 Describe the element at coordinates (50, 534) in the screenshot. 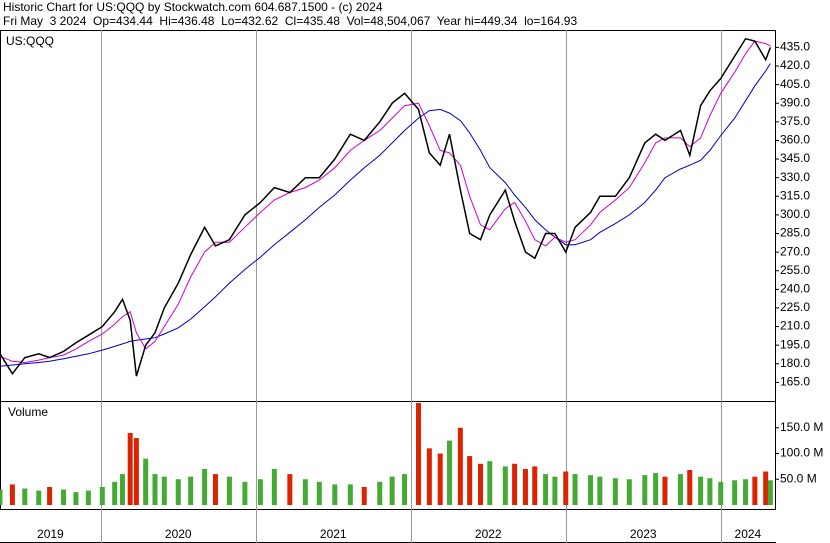

I see `x-tick-label: 2019` at that location.